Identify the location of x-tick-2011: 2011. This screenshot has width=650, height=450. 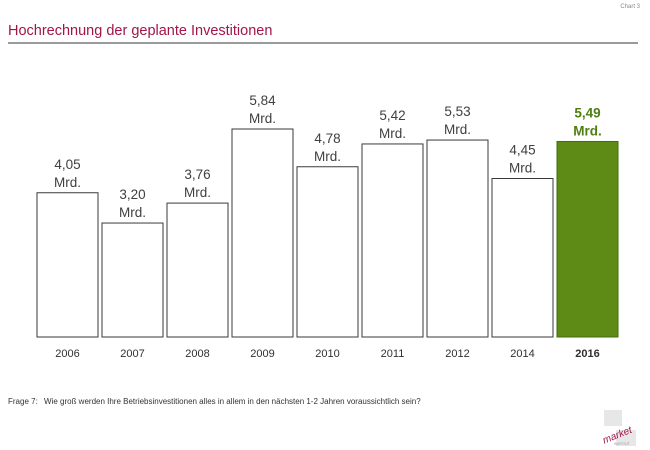
(393, 354).